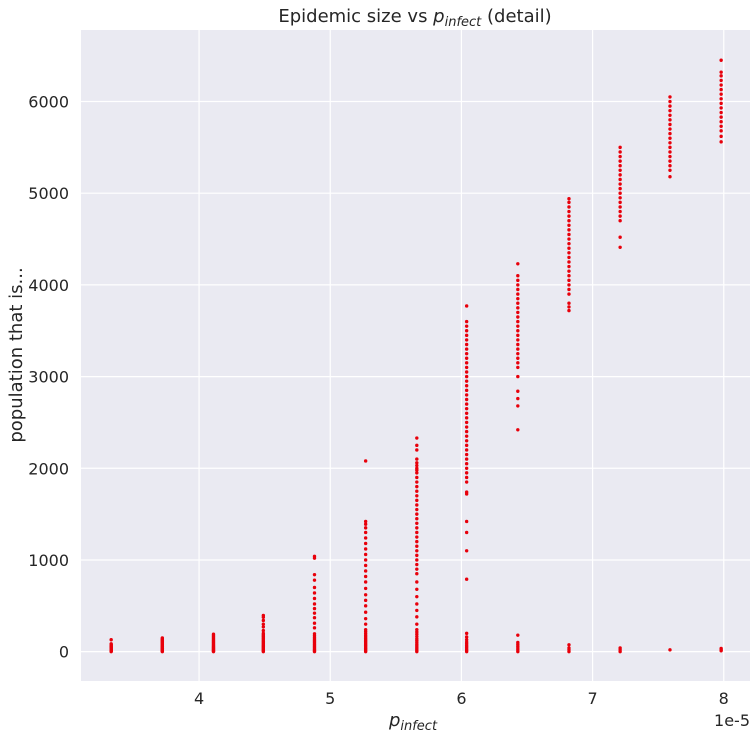  I want to click on x-tick-labels: 4 5 6 7 8, so click(461, 698).